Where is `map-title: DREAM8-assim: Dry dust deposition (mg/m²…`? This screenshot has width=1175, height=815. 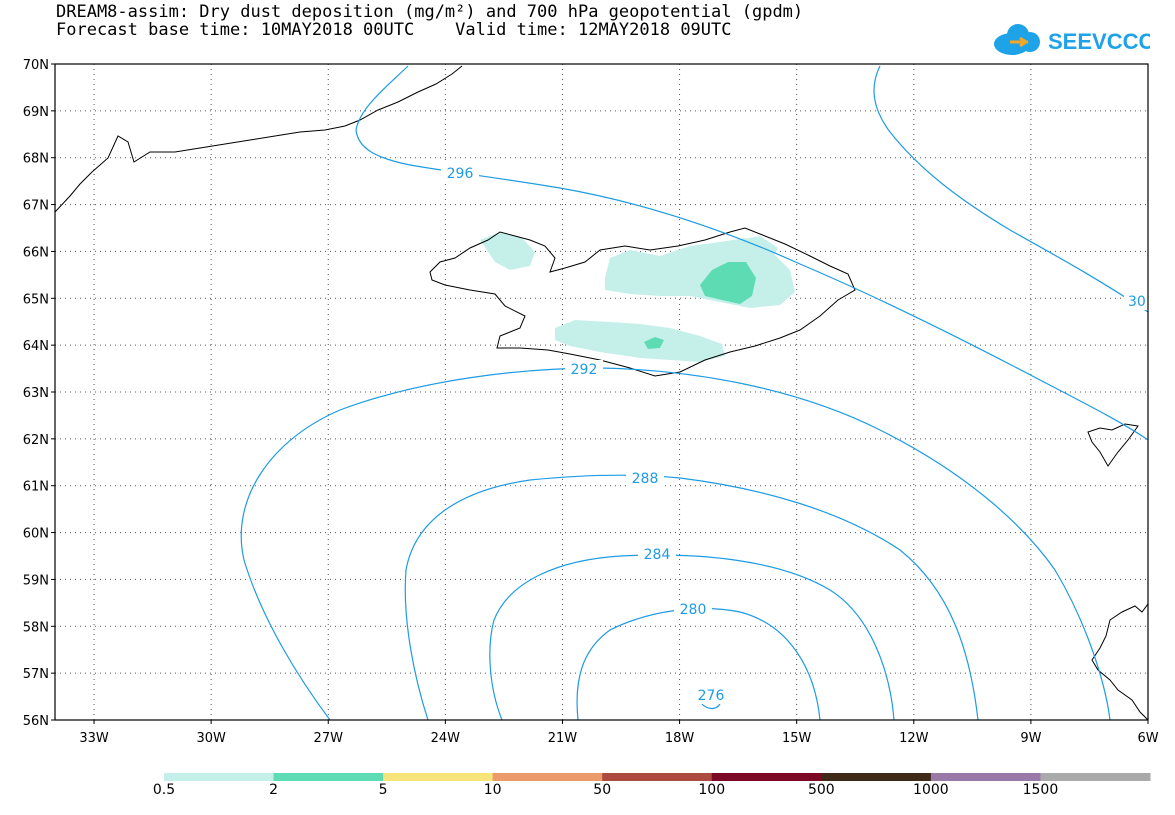 map-title: DREAM8-assim: Dry dust deposition (mg/m²… is located at coordinates (430, 12).